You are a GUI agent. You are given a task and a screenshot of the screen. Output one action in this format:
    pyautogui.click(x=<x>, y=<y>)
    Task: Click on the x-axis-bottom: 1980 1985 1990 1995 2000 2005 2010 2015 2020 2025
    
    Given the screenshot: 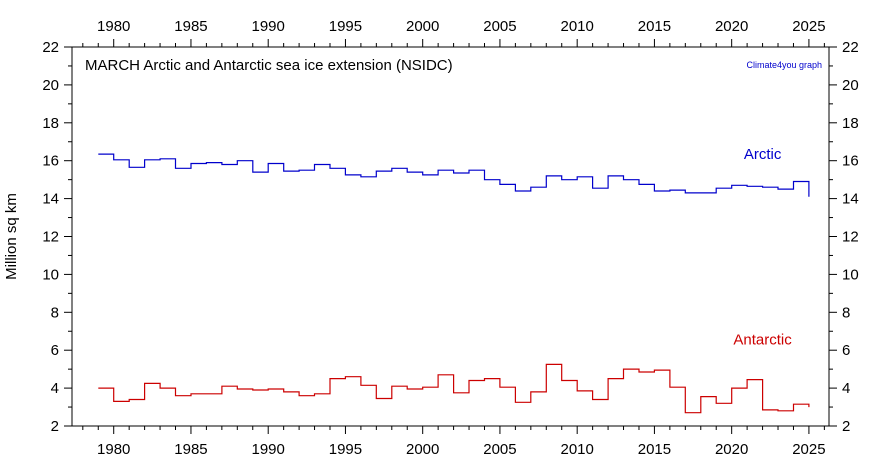 What is the action you would take?
    pyautogui.click(x=454, y=442)
    